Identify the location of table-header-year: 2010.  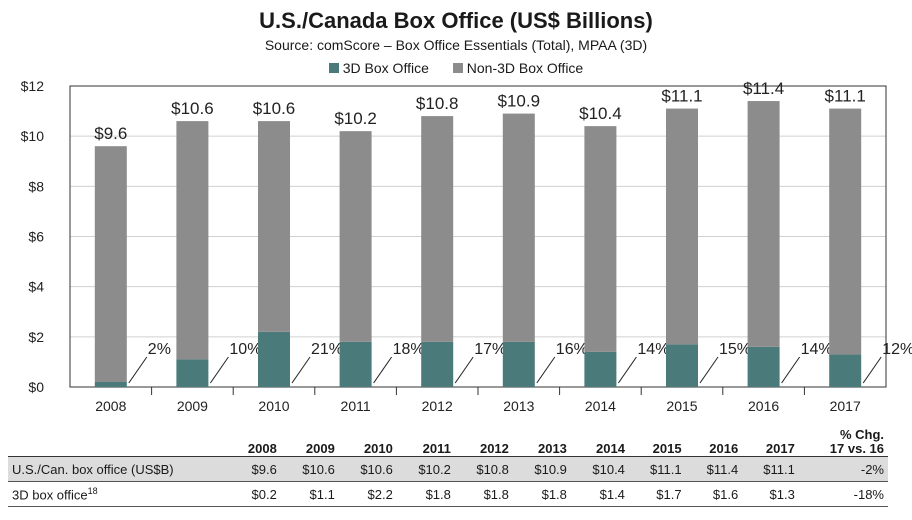
(367, 438).